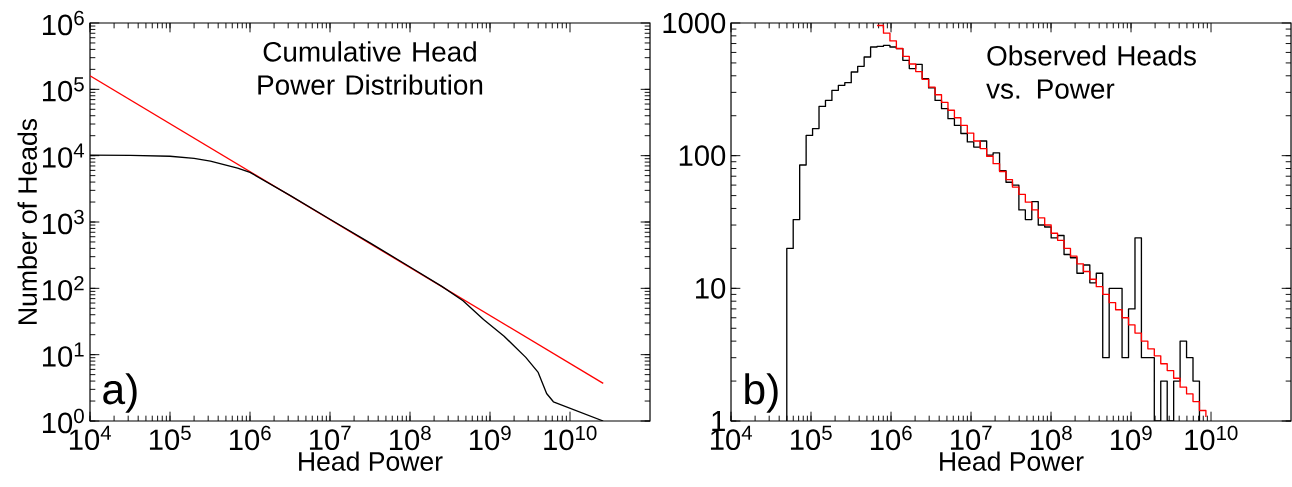 The width and height of the screenshot is (1292, 487). I want to click on y-tick-label: 1000, so click(694, 23).